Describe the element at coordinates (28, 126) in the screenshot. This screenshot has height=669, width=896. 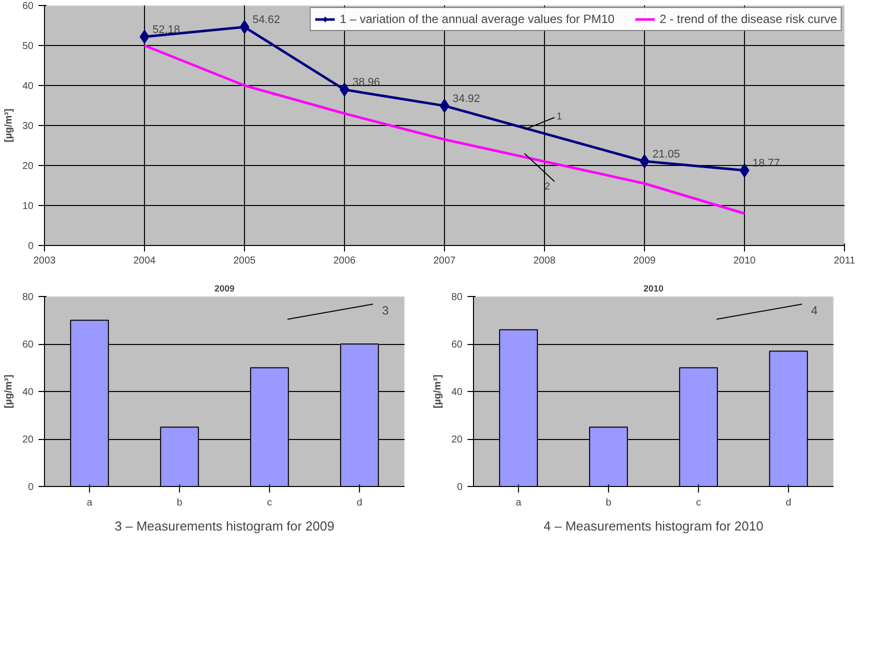
I see `y-tick-label: 30` at that location.